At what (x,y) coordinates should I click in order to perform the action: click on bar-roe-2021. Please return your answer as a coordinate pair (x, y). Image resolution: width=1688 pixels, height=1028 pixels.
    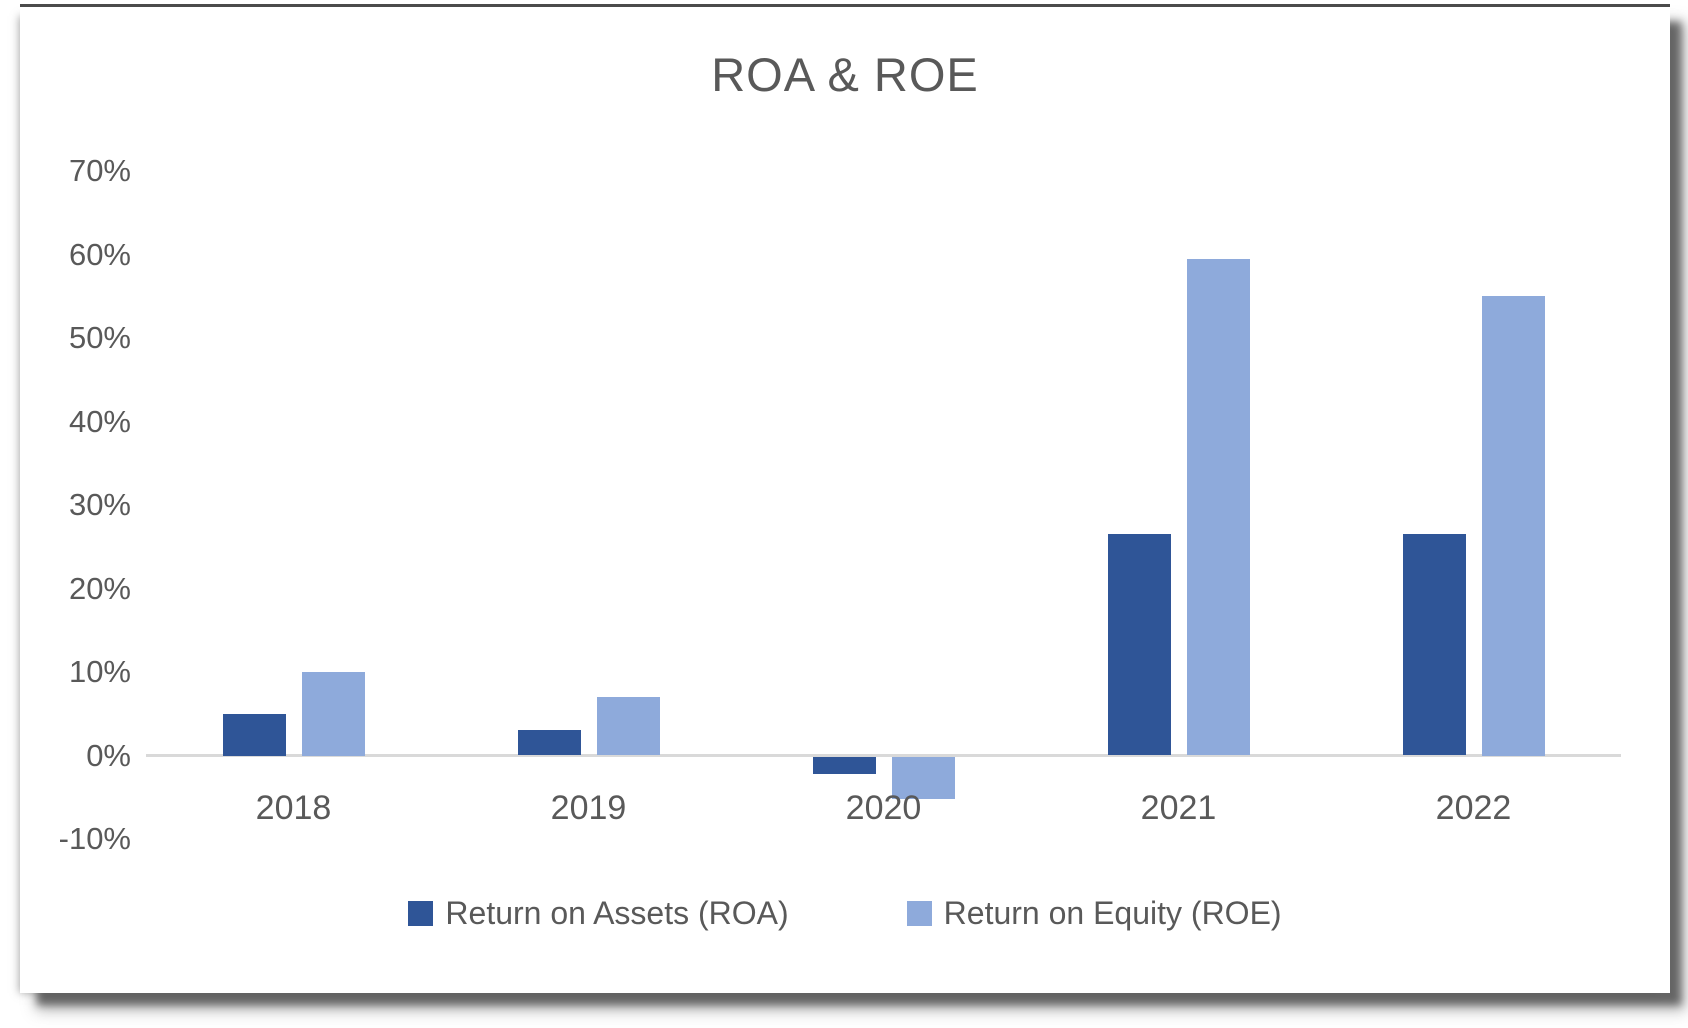
    Looking at the image, I should click on (1218, 507).